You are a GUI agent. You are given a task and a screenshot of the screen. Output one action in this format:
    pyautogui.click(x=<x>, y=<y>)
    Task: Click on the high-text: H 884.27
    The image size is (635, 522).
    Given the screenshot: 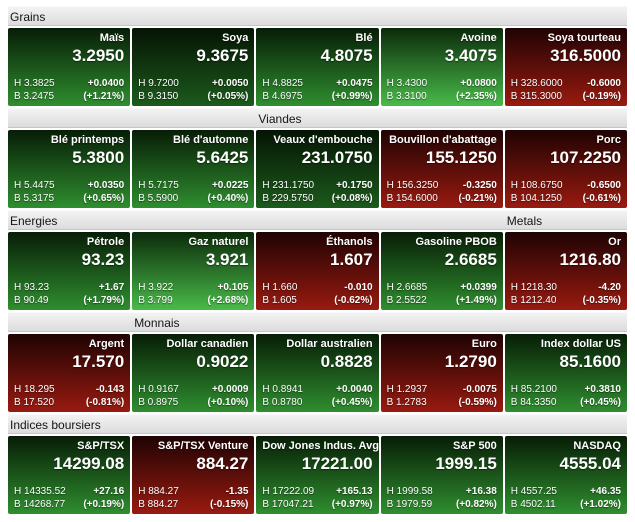 What is the action you would take?
    pyautogui.click(x=158, y=491)
    